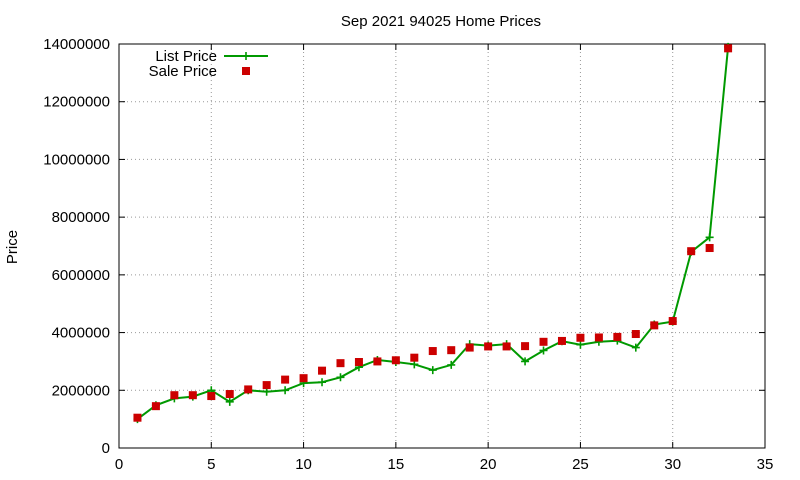 This screenshot has height=480, width=800. Describe the element at coordinates (396, 464) in the screenshot. I see `x-tick-label: 15` at that location.